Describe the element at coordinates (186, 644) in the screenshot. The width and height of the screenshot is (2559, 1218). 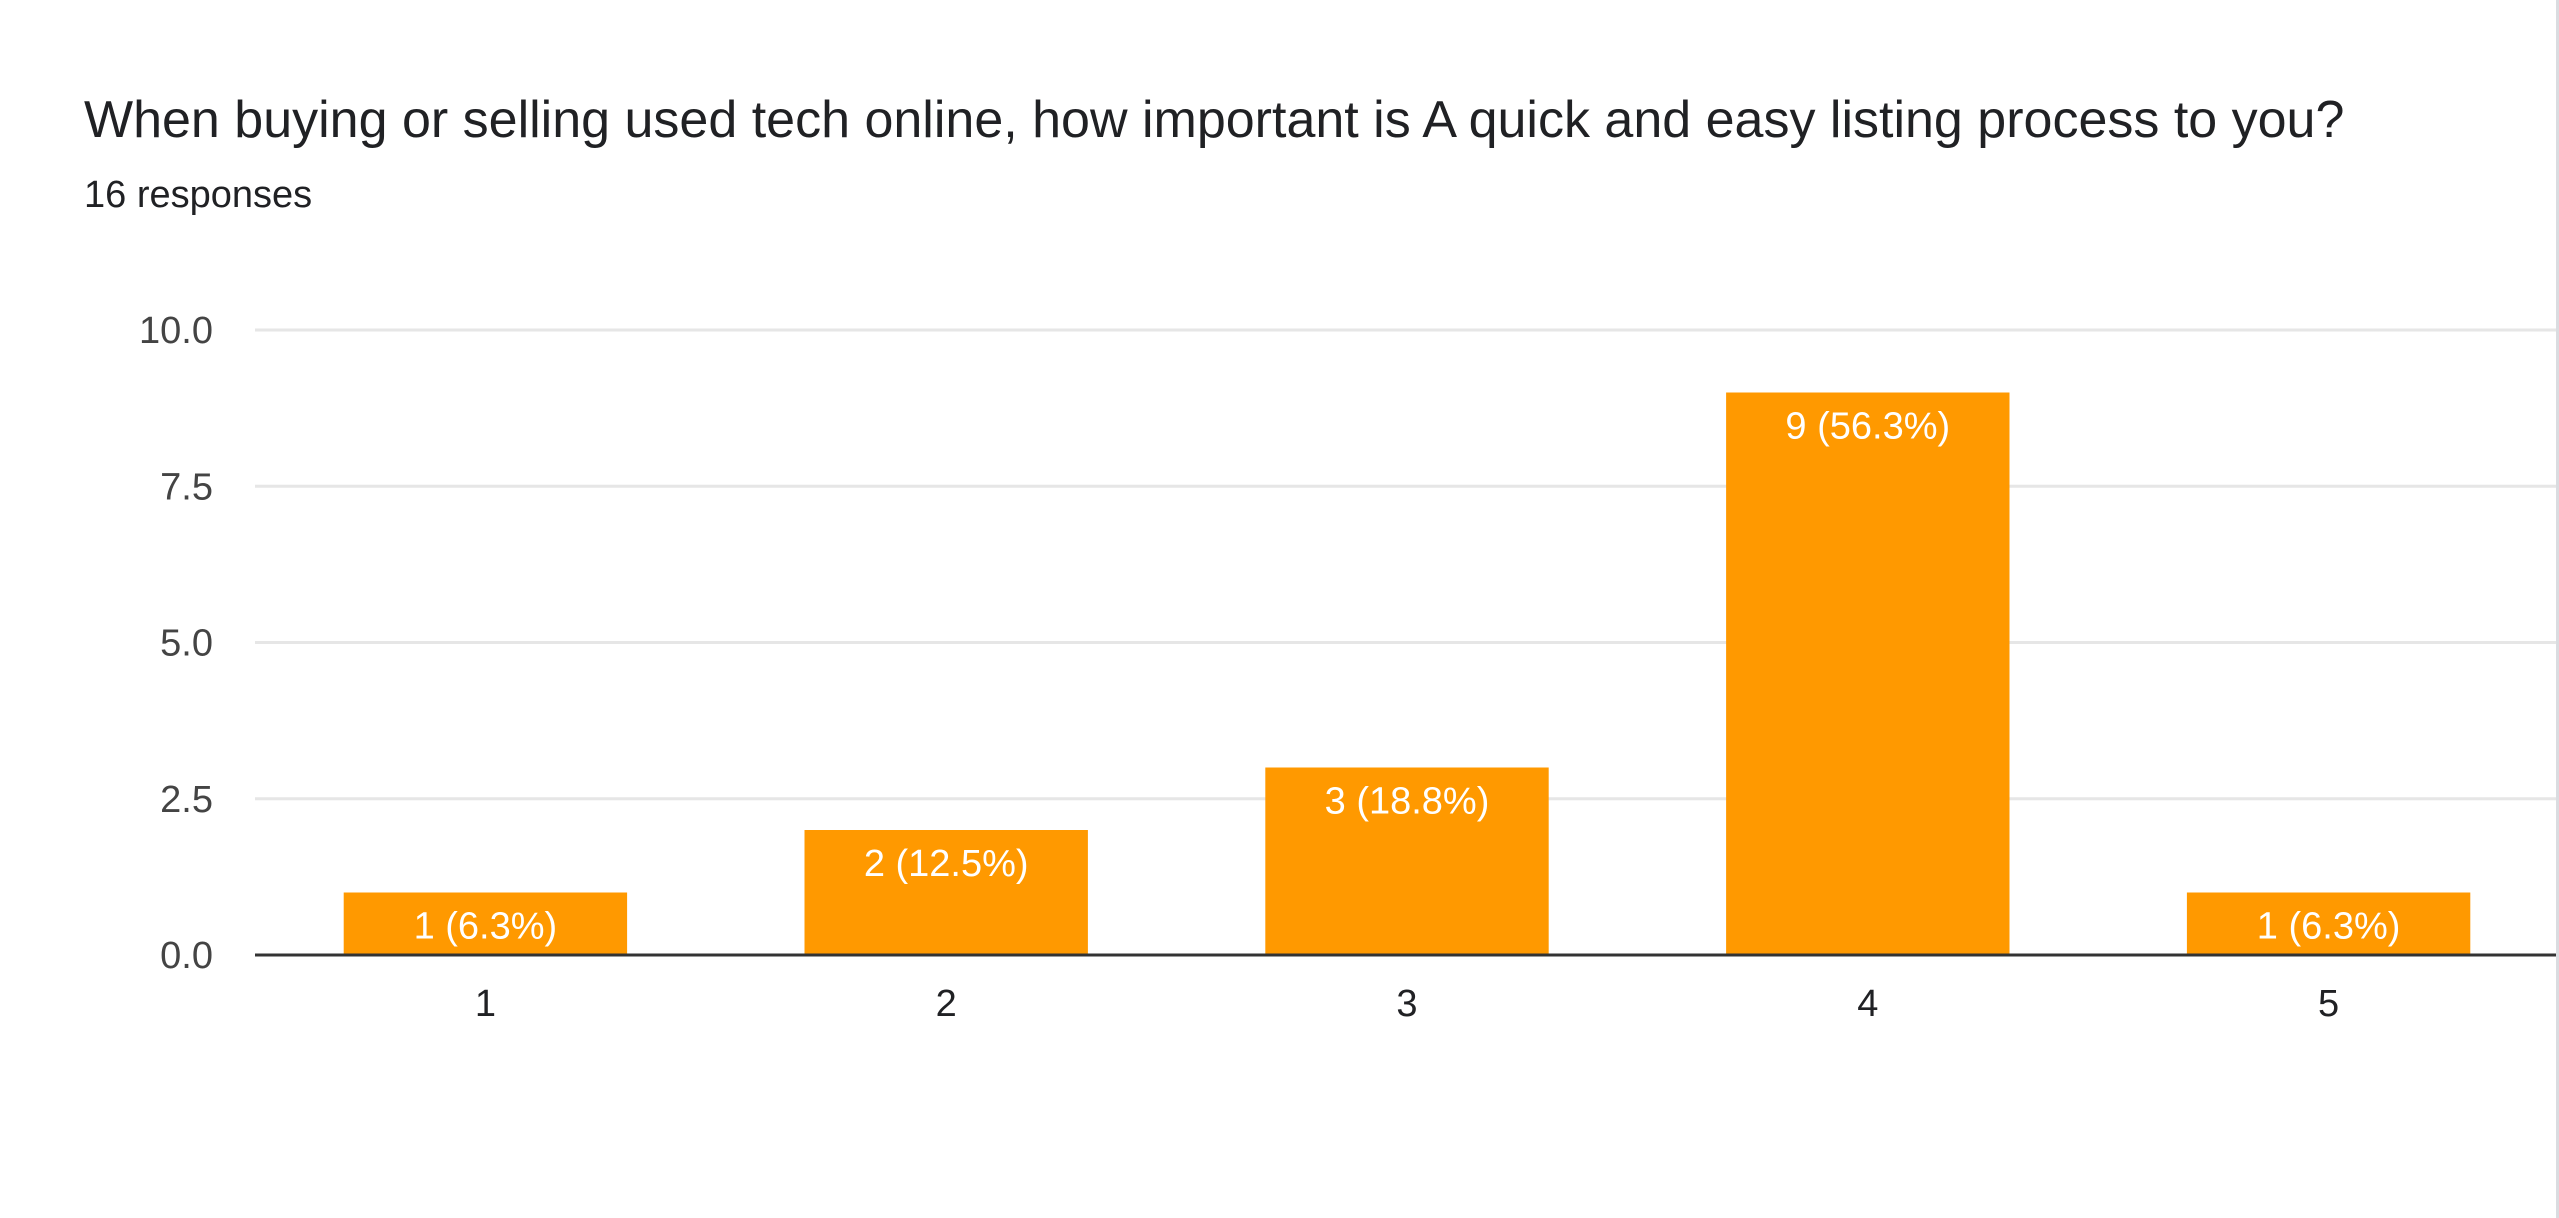
I see `y-tick-label: 5.0` at that location.